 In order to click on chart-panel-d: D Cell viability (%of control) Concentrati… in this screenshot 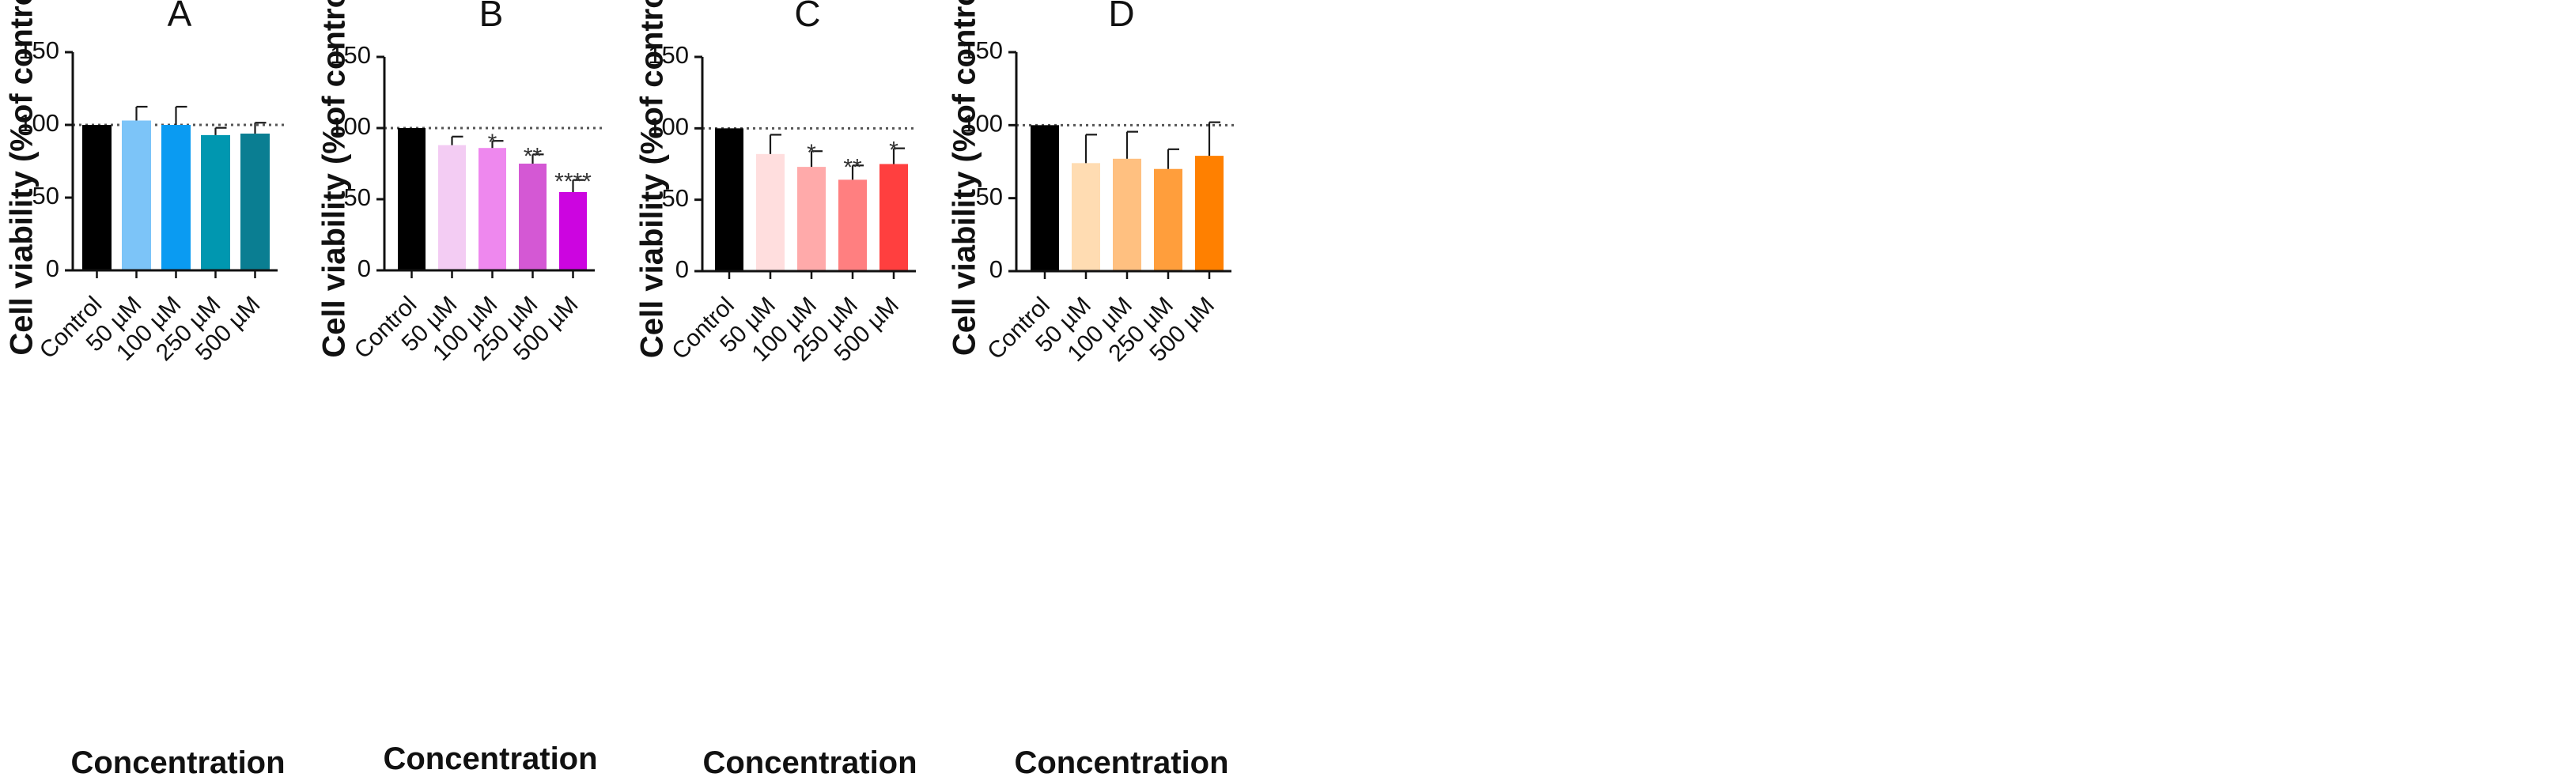, I will do `click(1091, 390)`.